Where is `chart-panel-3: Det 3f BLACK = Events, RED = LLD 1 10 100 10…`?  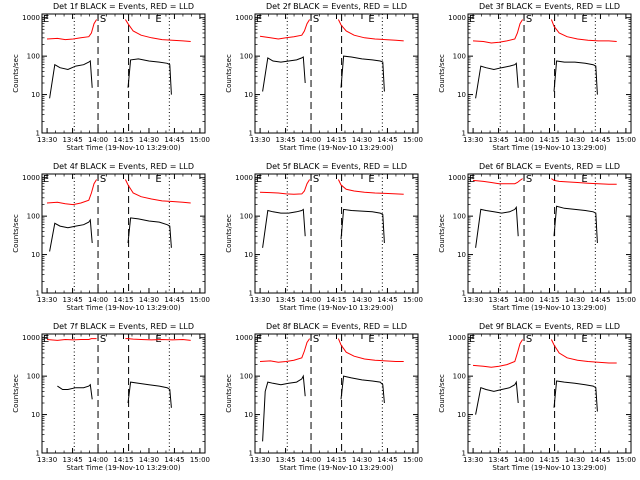 chart-panel-3: Det 3f BLACK = Events, RED = LLD 1 10 100 10… is located at coordinates (537, 77).